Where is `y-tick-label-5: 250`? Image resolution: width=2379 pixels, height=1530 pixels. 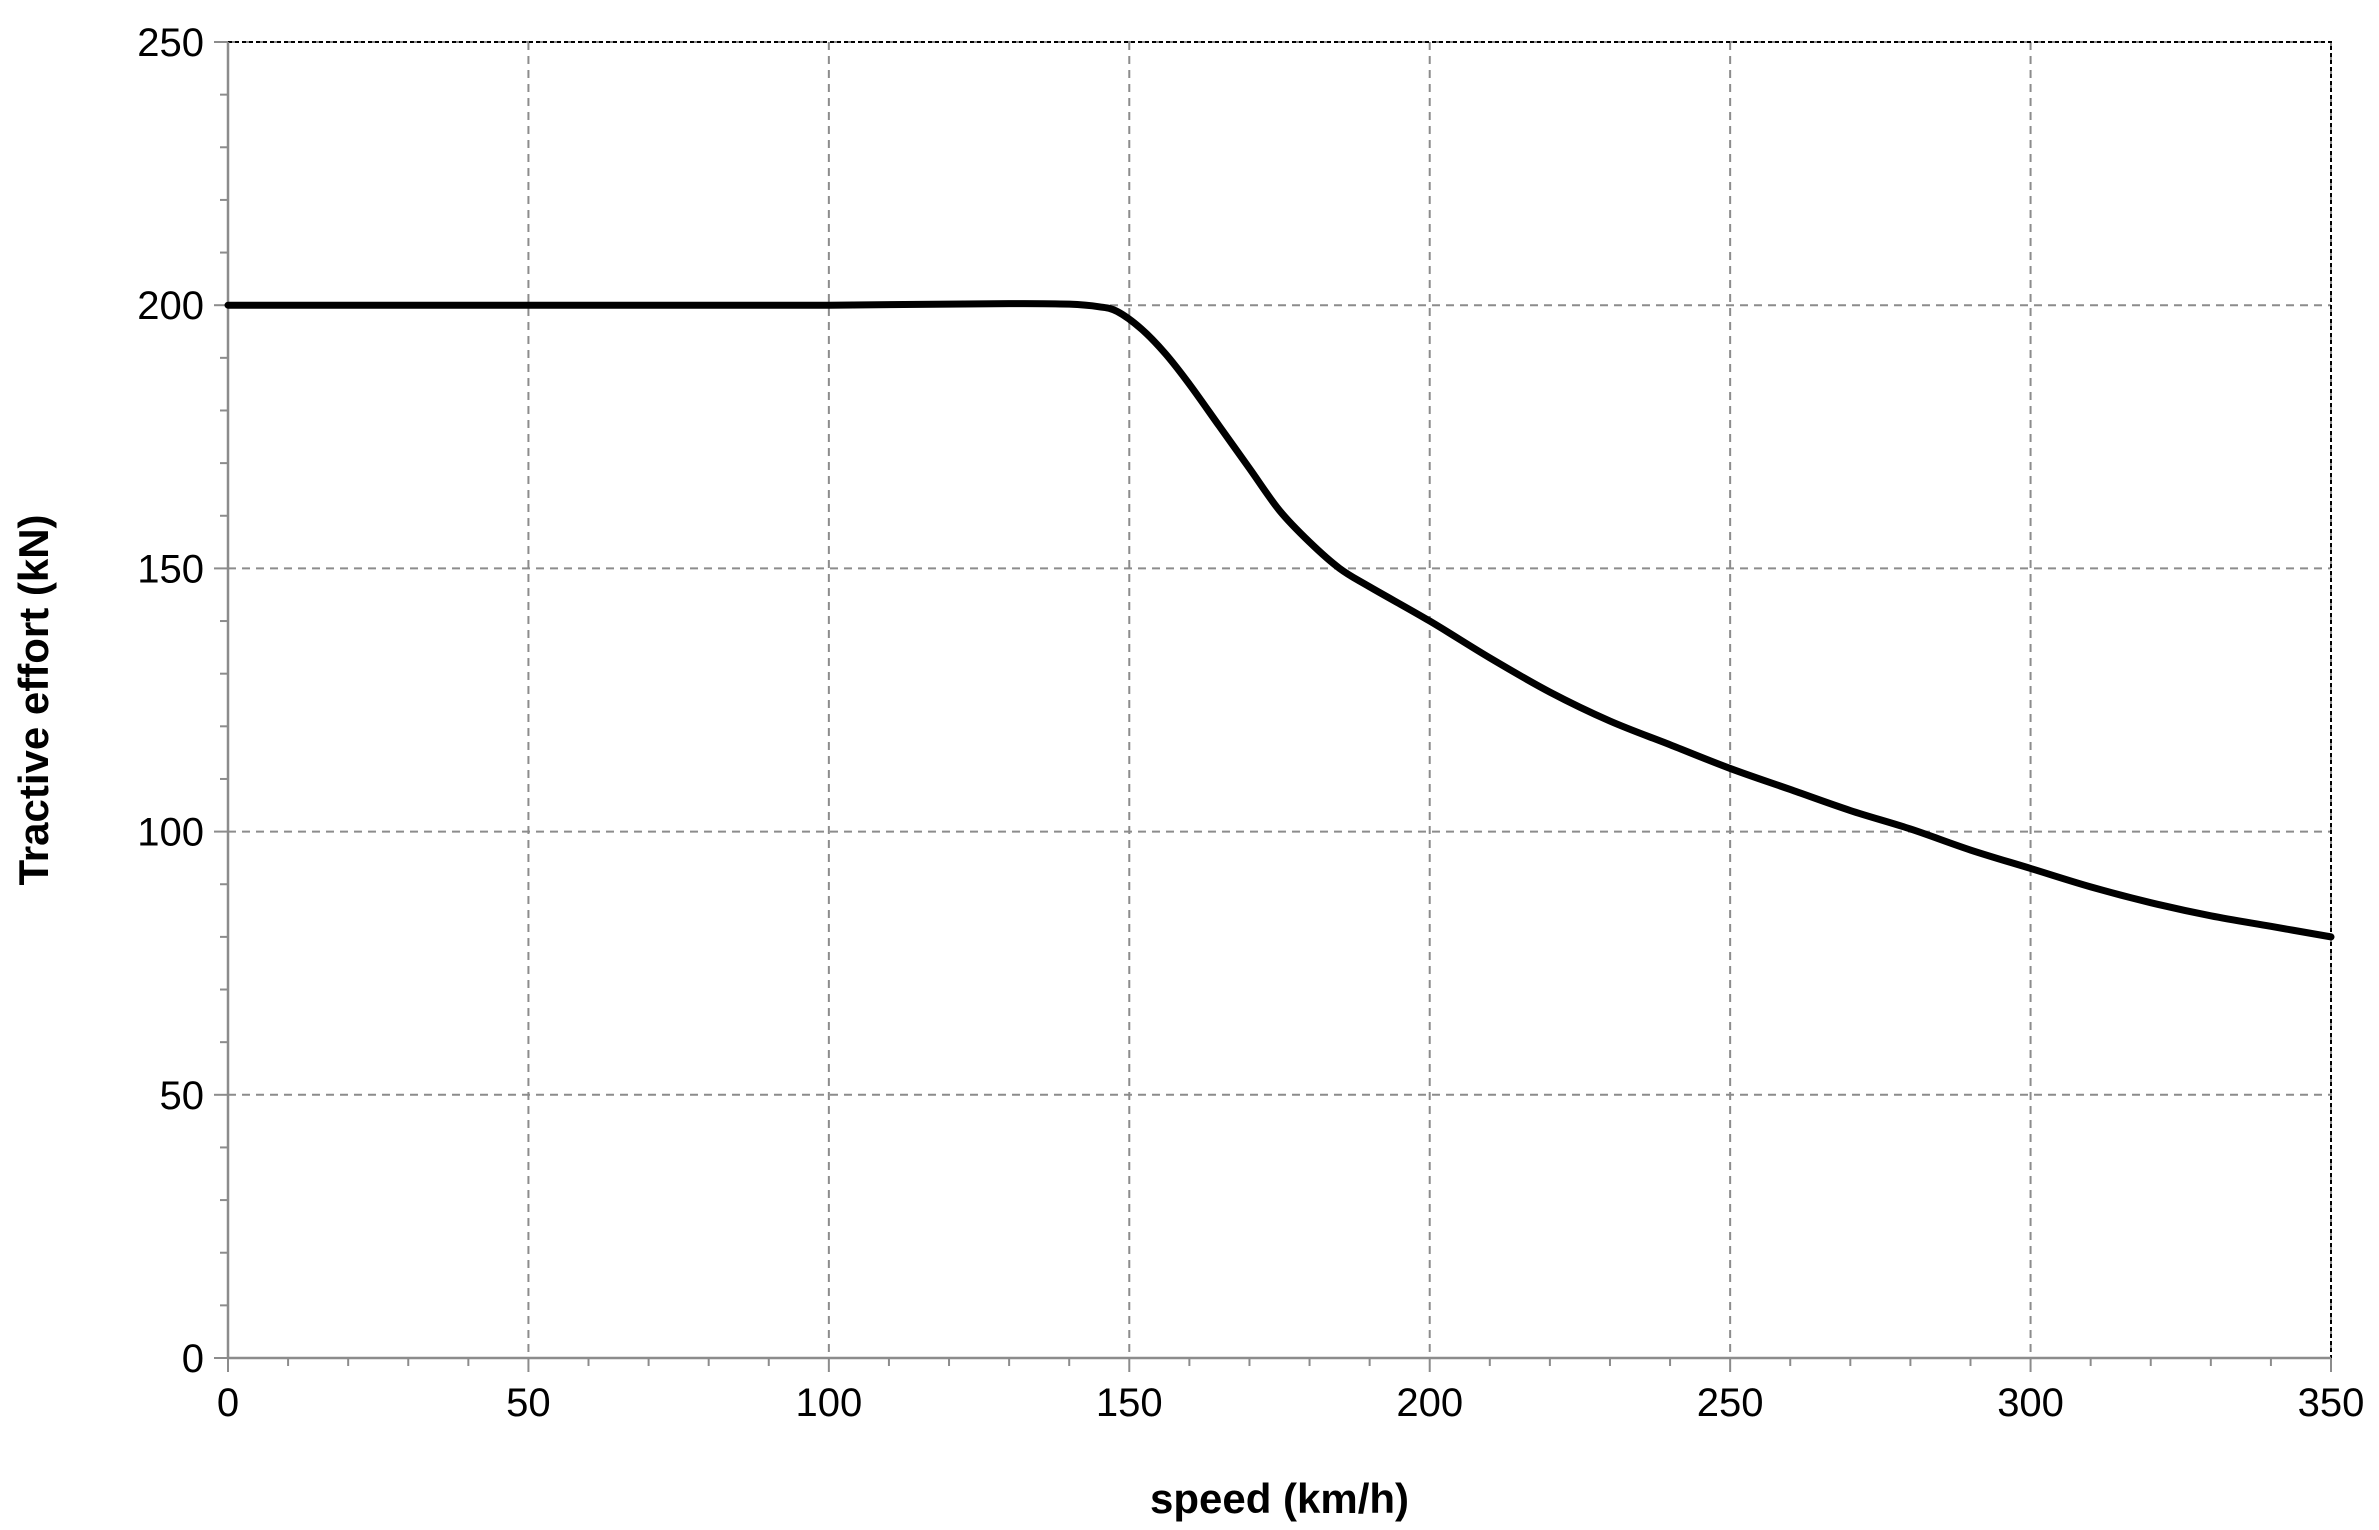
y-tick-label-5: 250 is located at coordinates (170, 43).